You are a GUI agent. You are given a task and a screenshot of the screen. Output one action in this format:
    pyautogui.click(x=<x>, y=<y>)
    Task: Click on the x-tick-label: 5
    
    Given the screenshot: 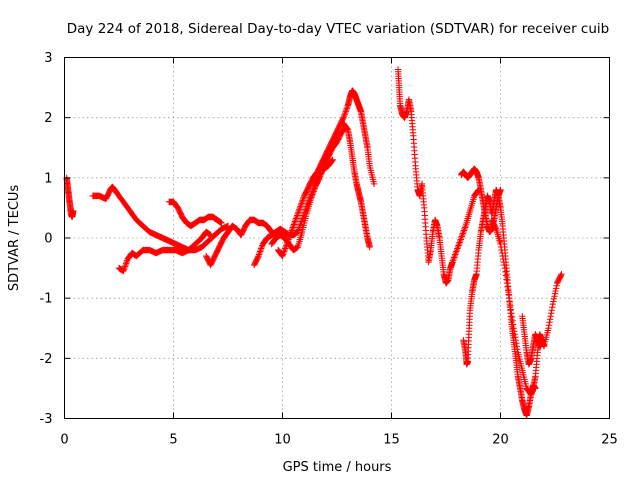 What is the action you would take?
    pyautogui.click(x=173, y=440)
    